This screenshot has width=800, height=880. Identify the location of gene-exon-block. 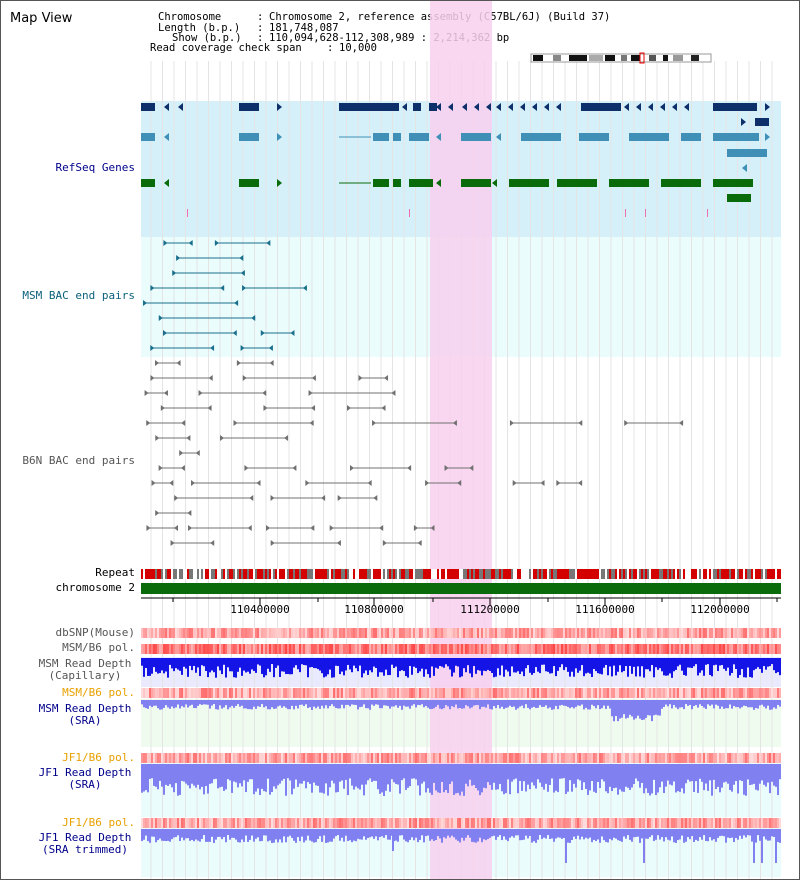
(577, 183).